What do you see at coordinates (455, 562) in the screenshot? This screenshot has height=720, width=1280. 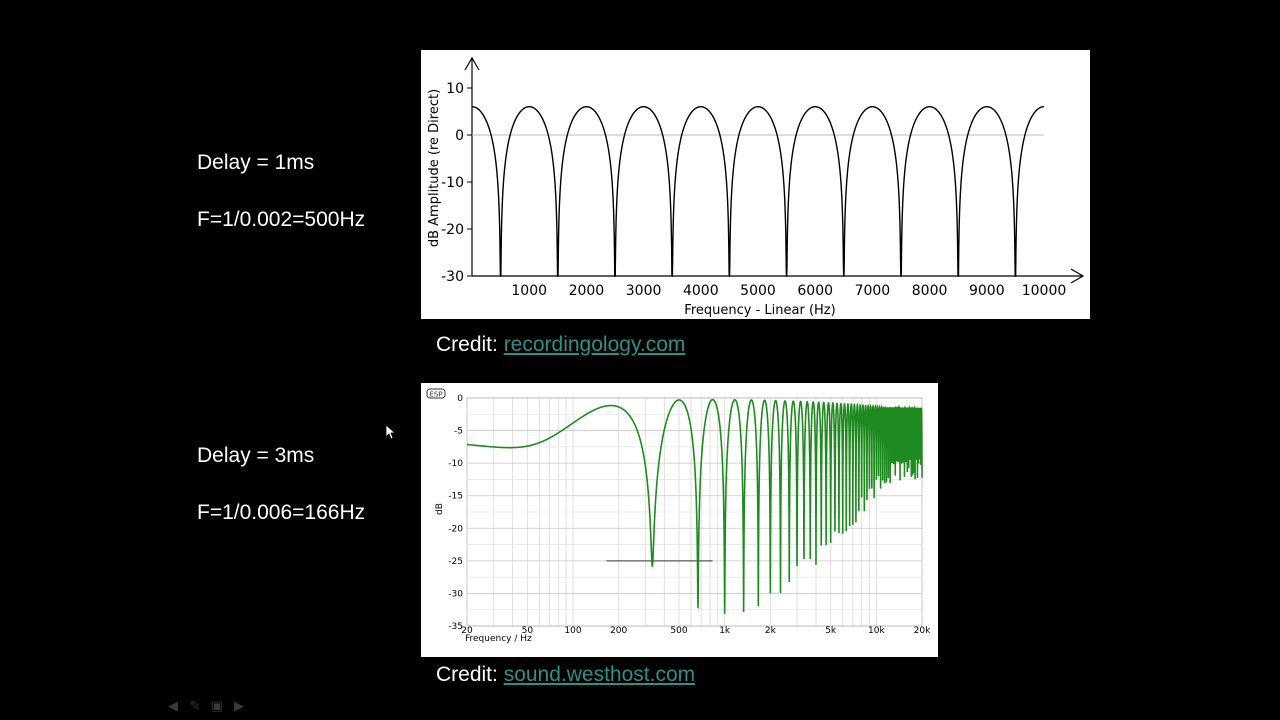 I see `y-tick-label: -25` at bounding box center [455, 562].